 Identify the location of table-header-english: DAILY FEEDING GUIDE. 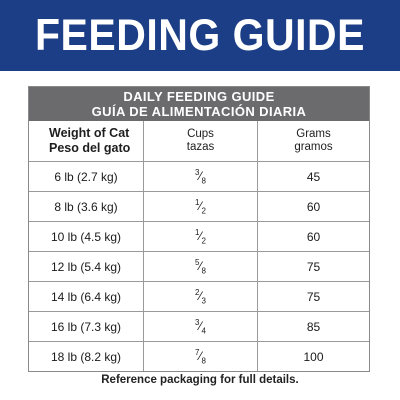
(199, 96).